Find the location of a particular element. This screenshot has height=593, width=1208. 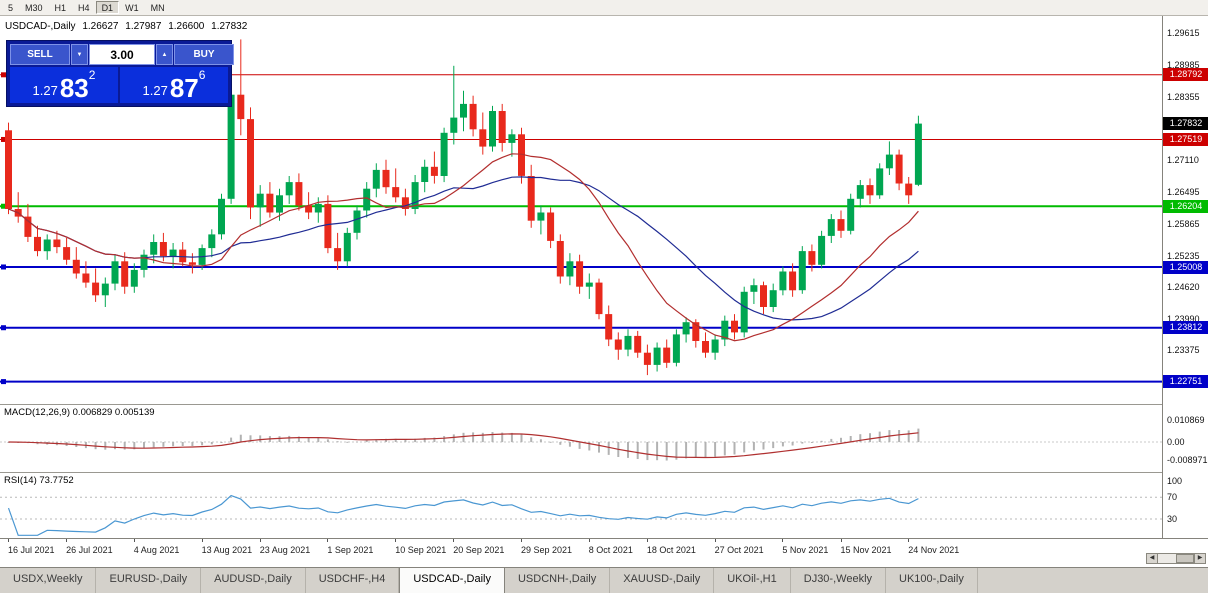

price-level-badge: 1.25008 is located at coordinates (1185, 267).